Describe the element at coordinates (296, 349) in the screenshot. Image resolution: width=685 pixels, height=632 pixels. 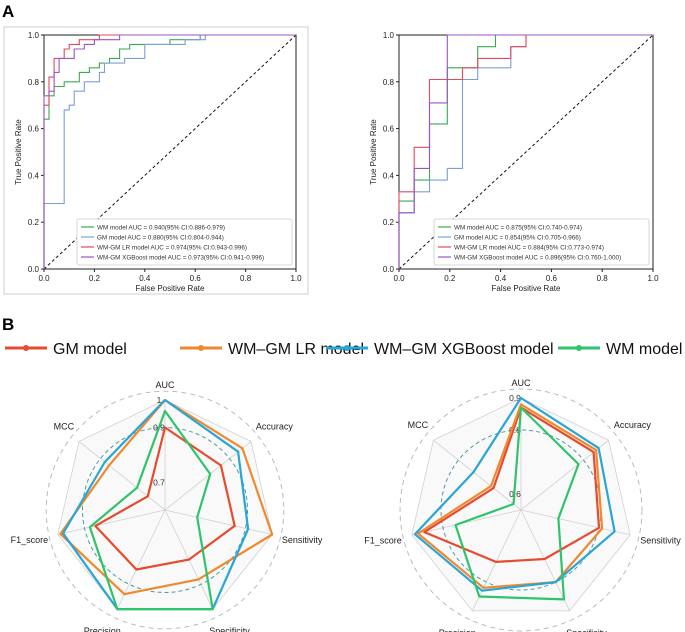
I see `legend-label: WM–GM LR model` at that location.